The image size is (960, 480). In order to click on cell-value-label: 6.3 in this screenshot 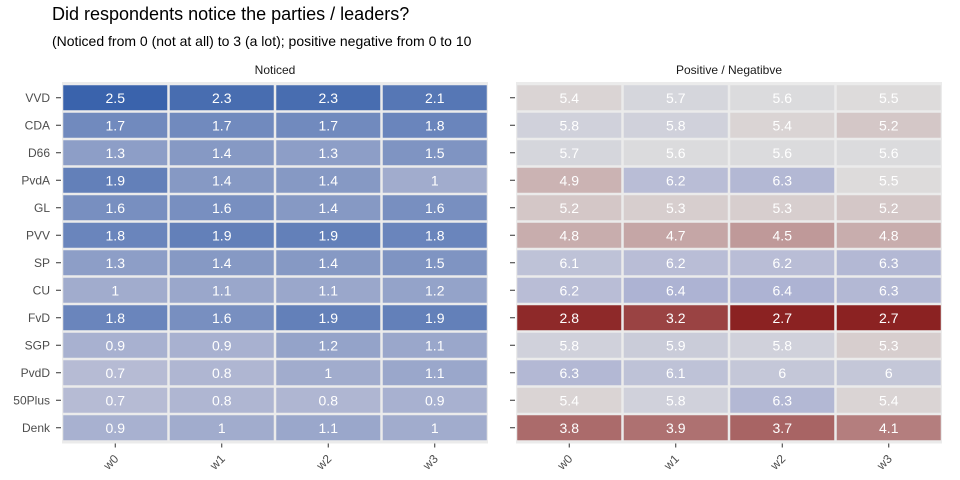, I will do `click(570, 373)`.